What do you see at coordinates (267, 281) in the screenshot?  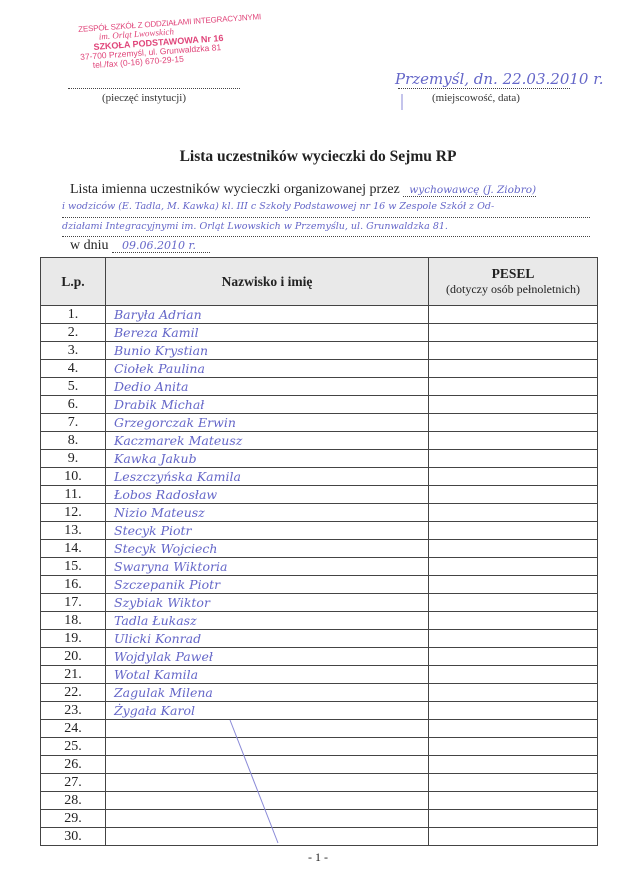 I see `header-name: Nazwisko i imię` at bounding box center [267, 281].